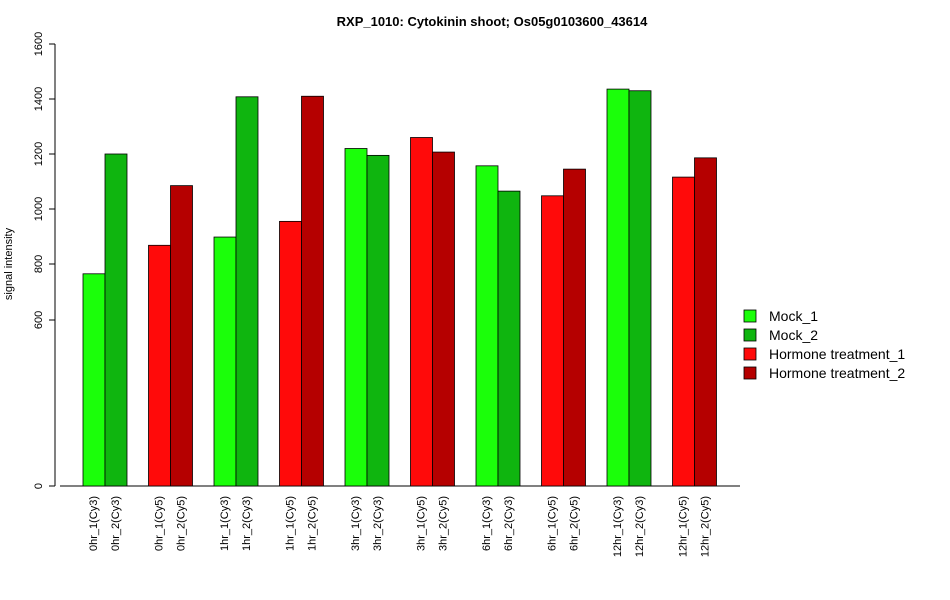  Describe the element at coordinates (39, 154) in the screenshot. I see `y-tick-label: 1200` at that location.